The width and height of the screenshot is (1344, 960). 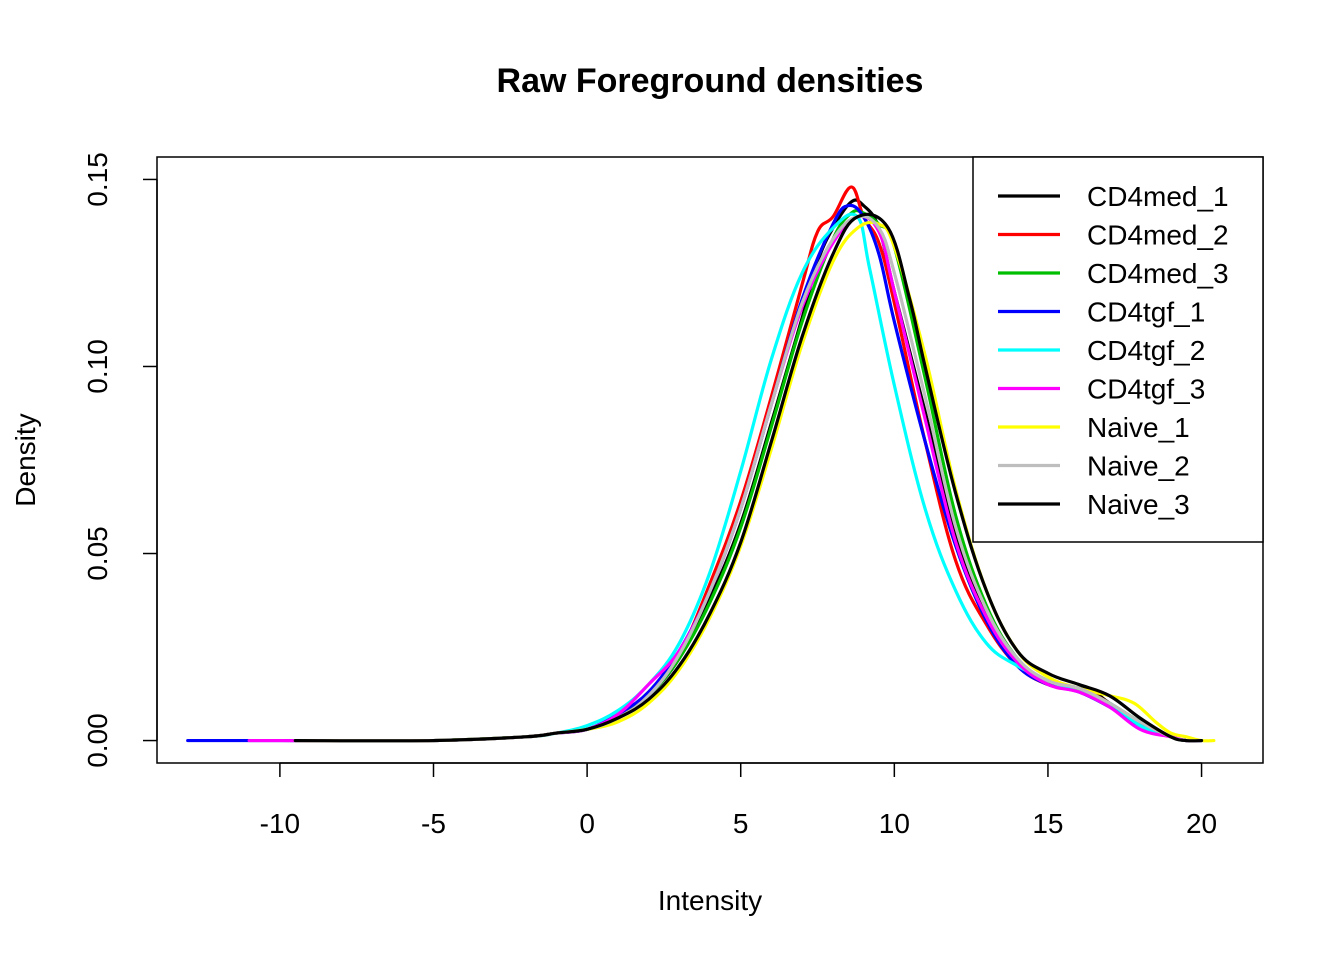 What do you see at coordinates (1047, 823) in the screenshot?
I see `x-tick-label: 15` at bounding box center [1047, 823].